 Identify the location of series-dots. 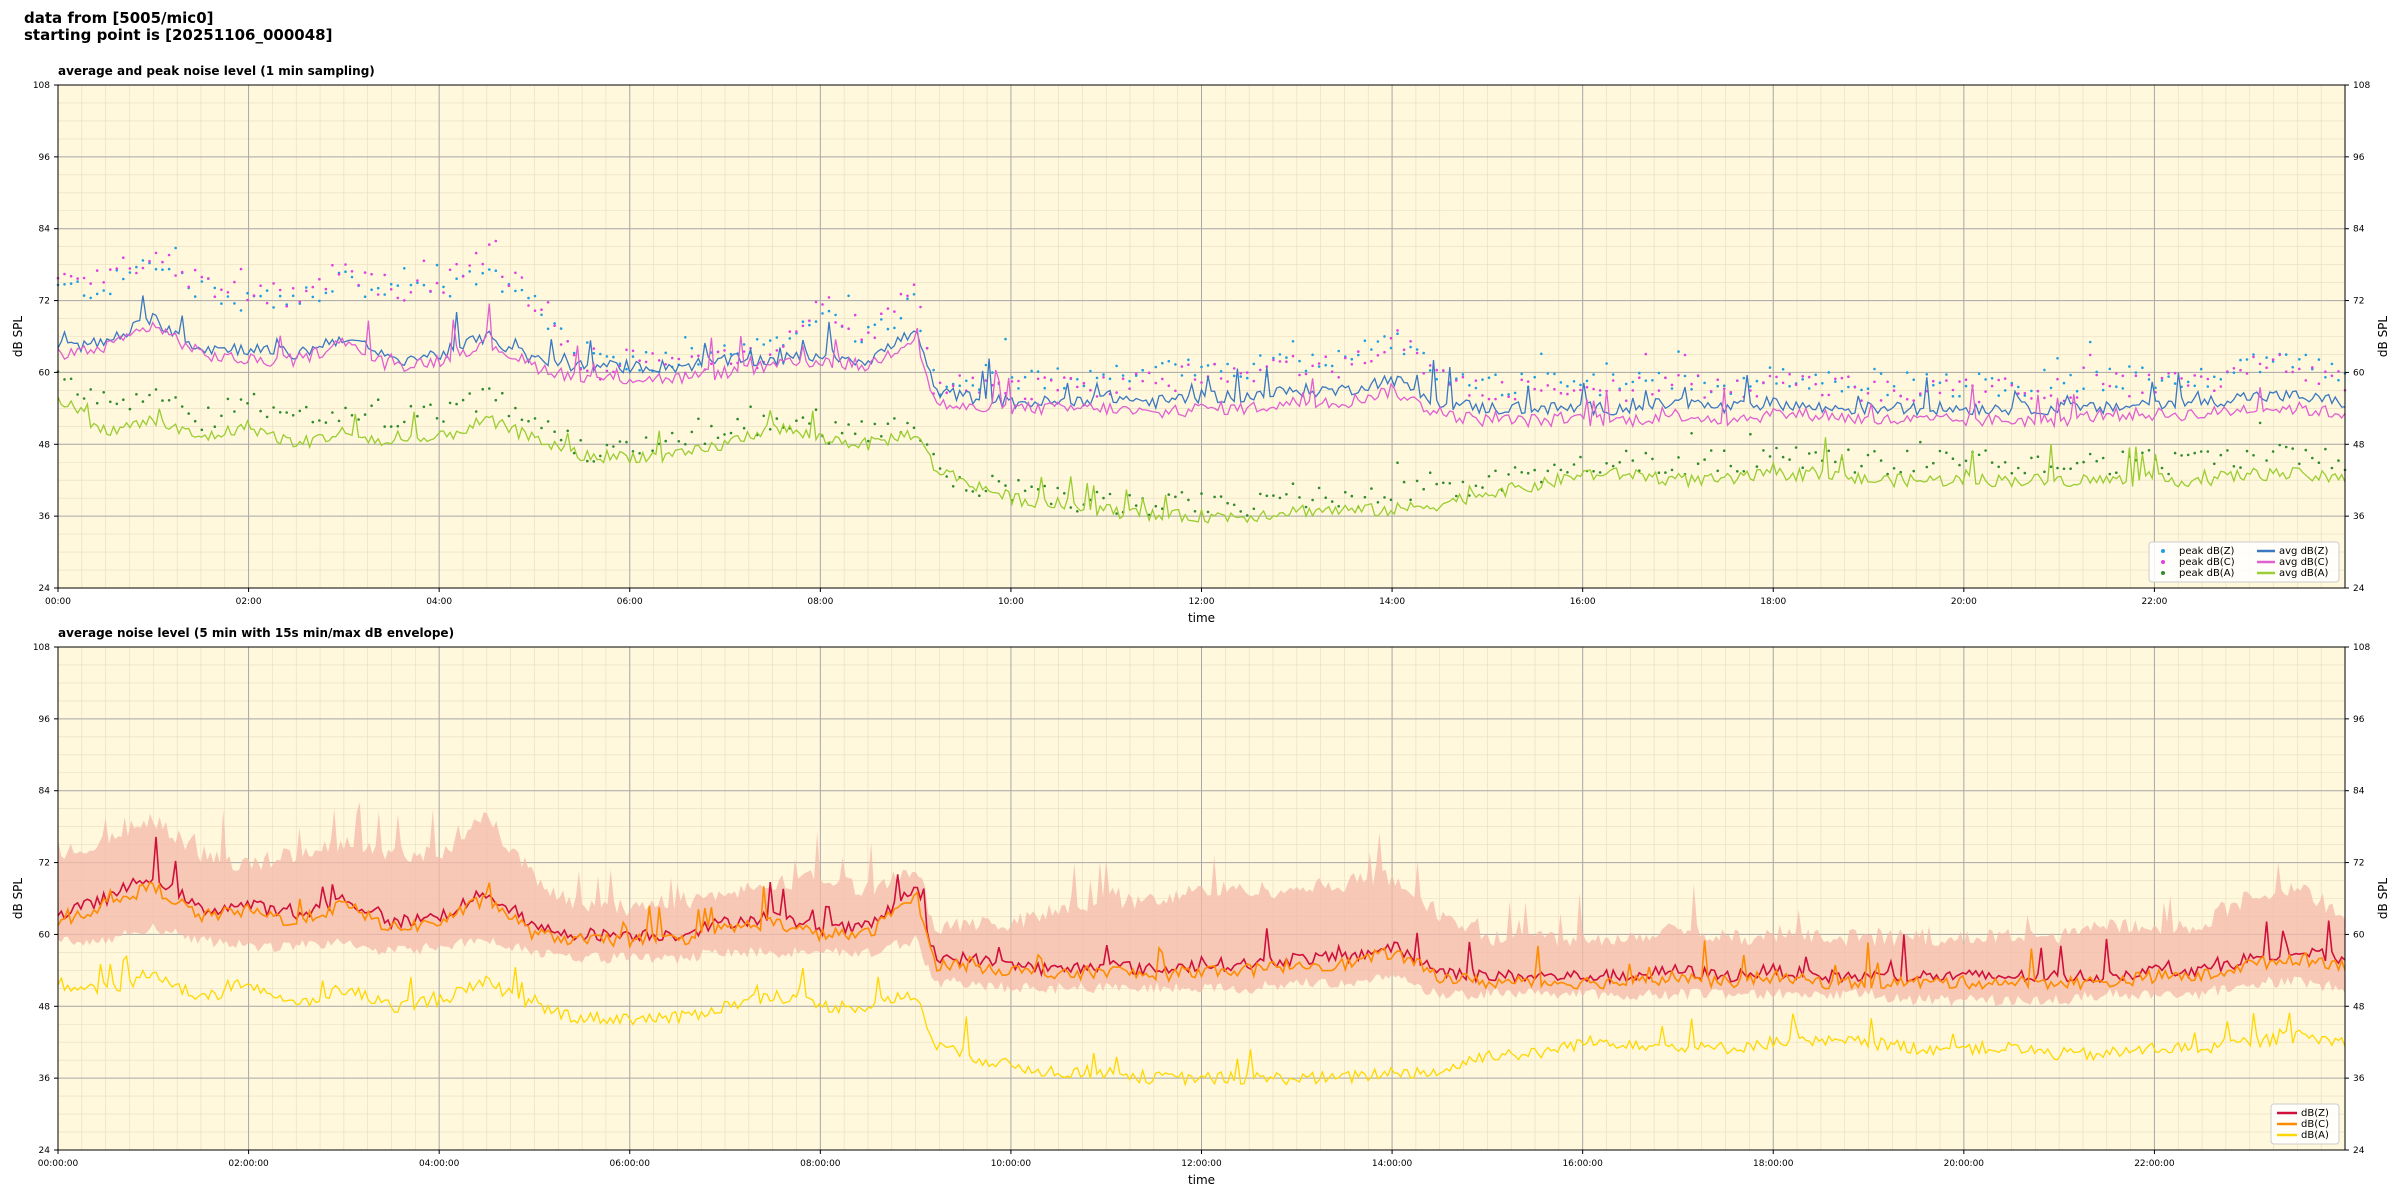
(1201, 321).